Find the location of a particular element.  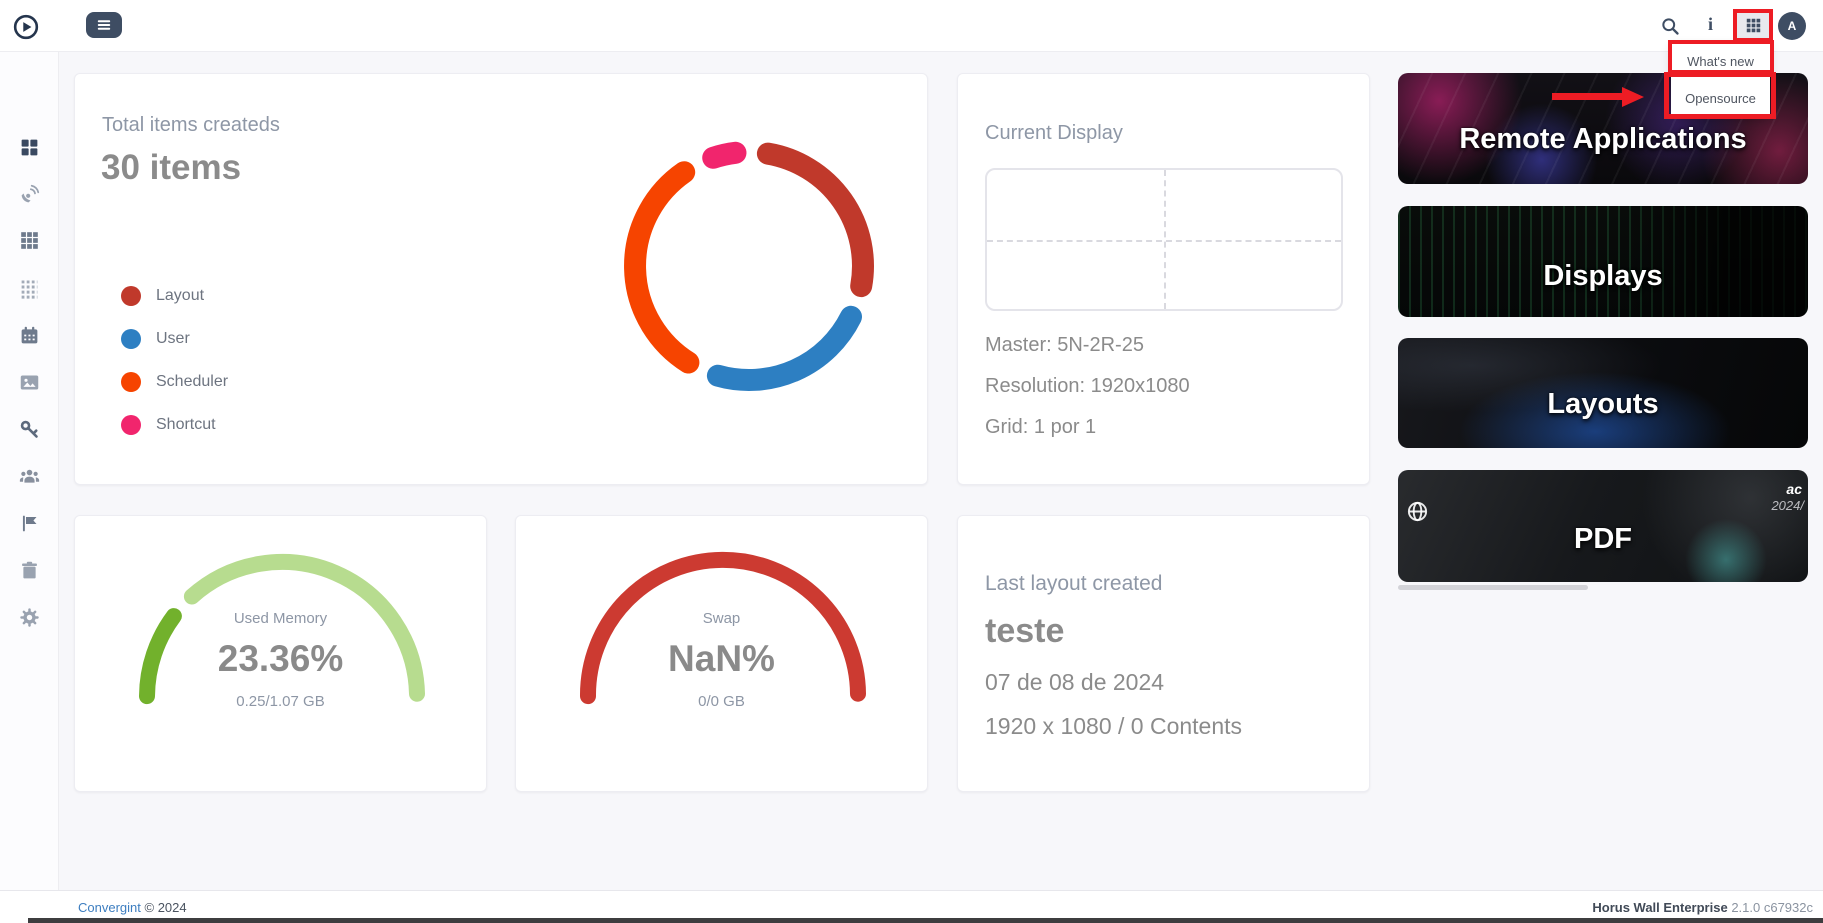

swap-card: Swap NaN% 0/0 GB is located at coordinates (721, 653).